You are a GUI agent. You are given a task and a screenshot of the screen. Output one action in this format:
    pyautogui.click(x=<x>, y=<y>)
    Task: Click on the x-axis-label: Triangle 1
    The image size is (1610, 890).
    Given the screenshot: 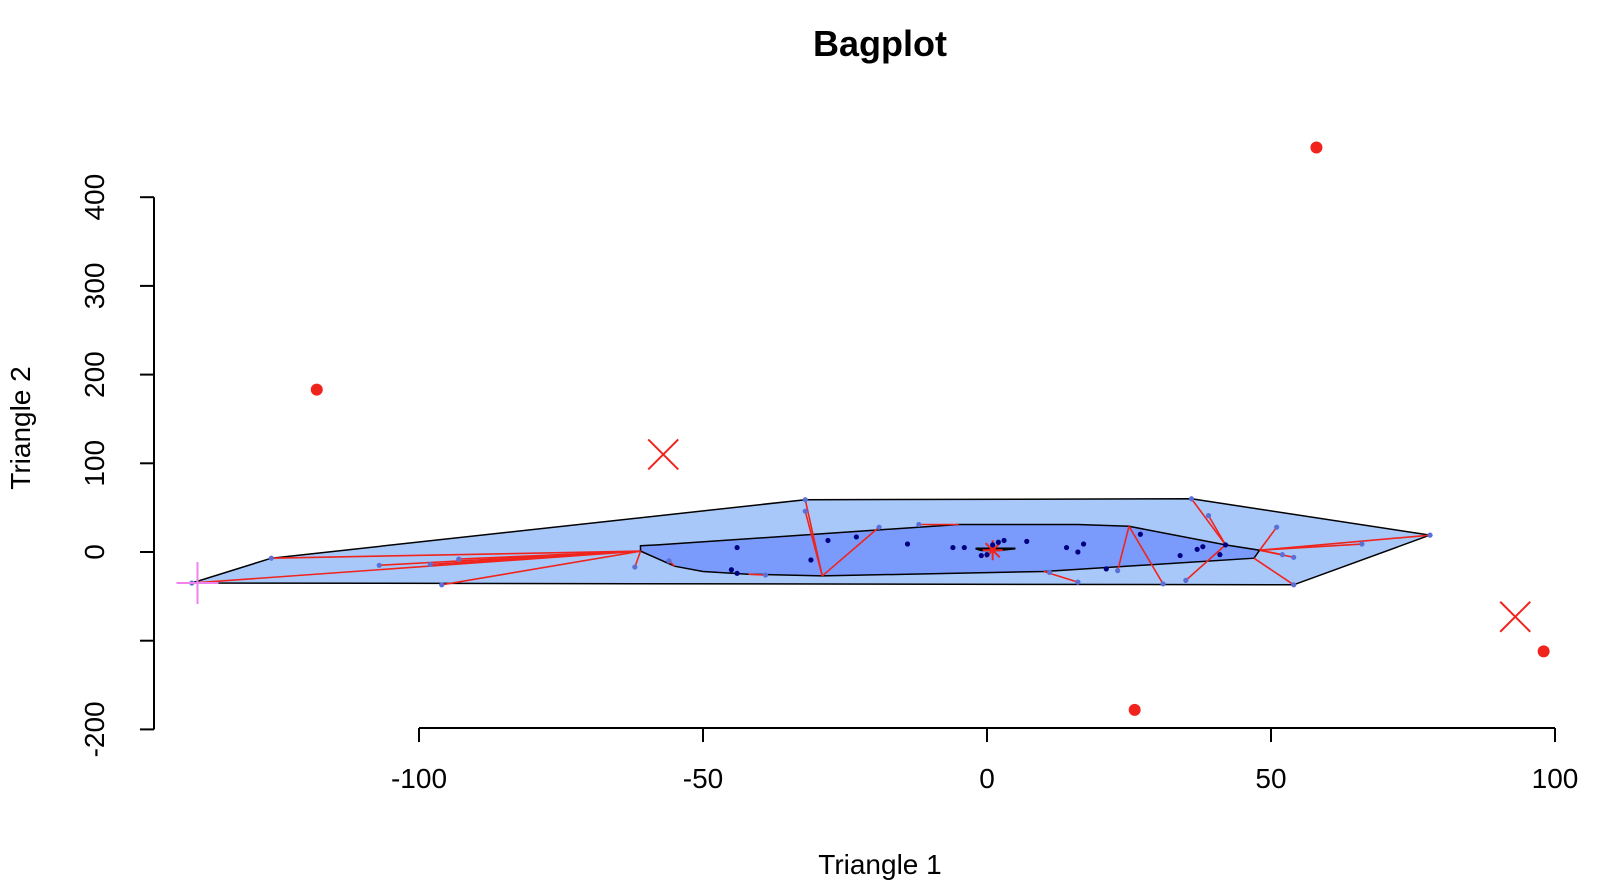 What is the action you would take?
    pyautogui.click(x=879, y=864)
    